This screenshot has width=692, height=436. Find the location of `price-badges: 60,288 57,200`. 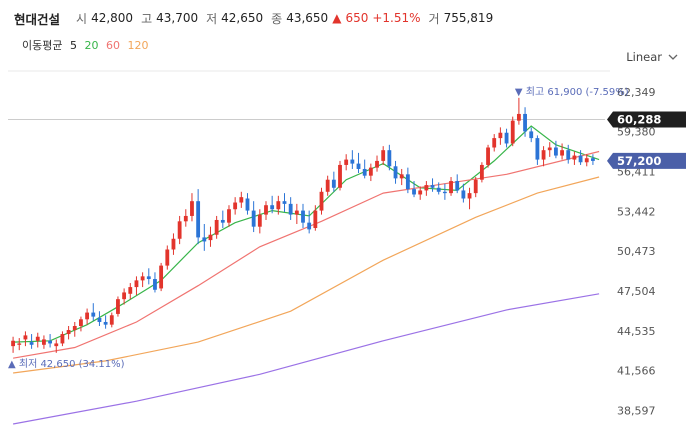

price-badges: 60,288 57,200 is located at coordinates (646, 140).